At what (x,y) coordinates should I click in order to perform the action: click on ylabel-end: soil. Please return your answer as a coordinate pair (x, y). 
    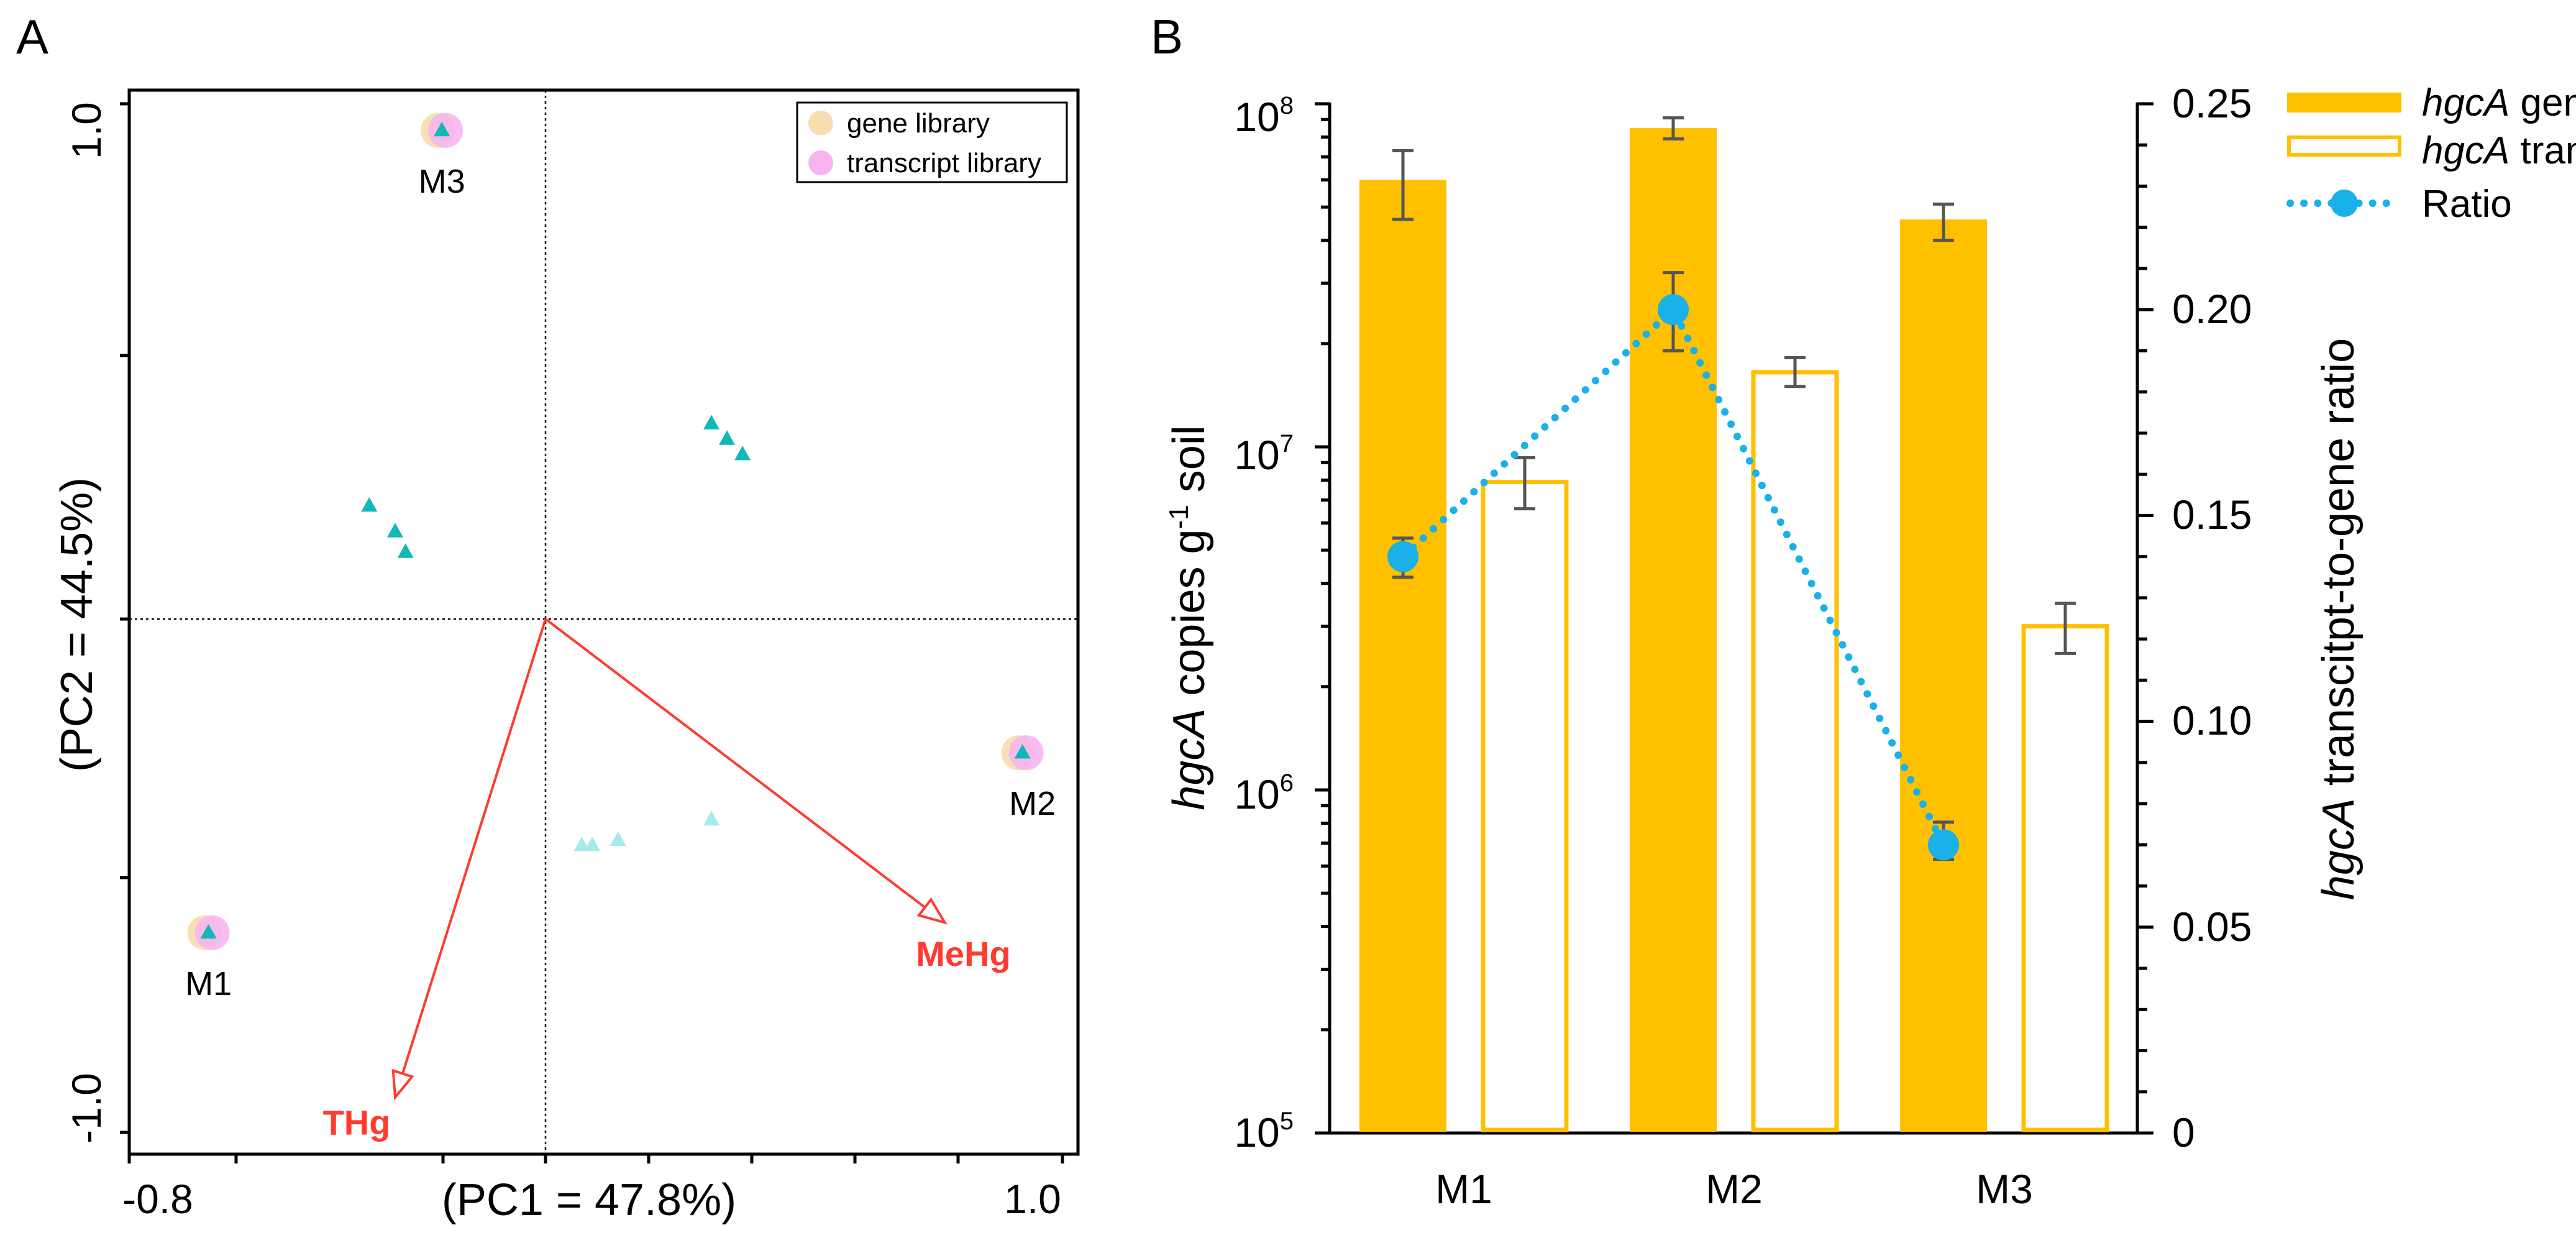
    Looking at the image, I should click on (1189, 465).